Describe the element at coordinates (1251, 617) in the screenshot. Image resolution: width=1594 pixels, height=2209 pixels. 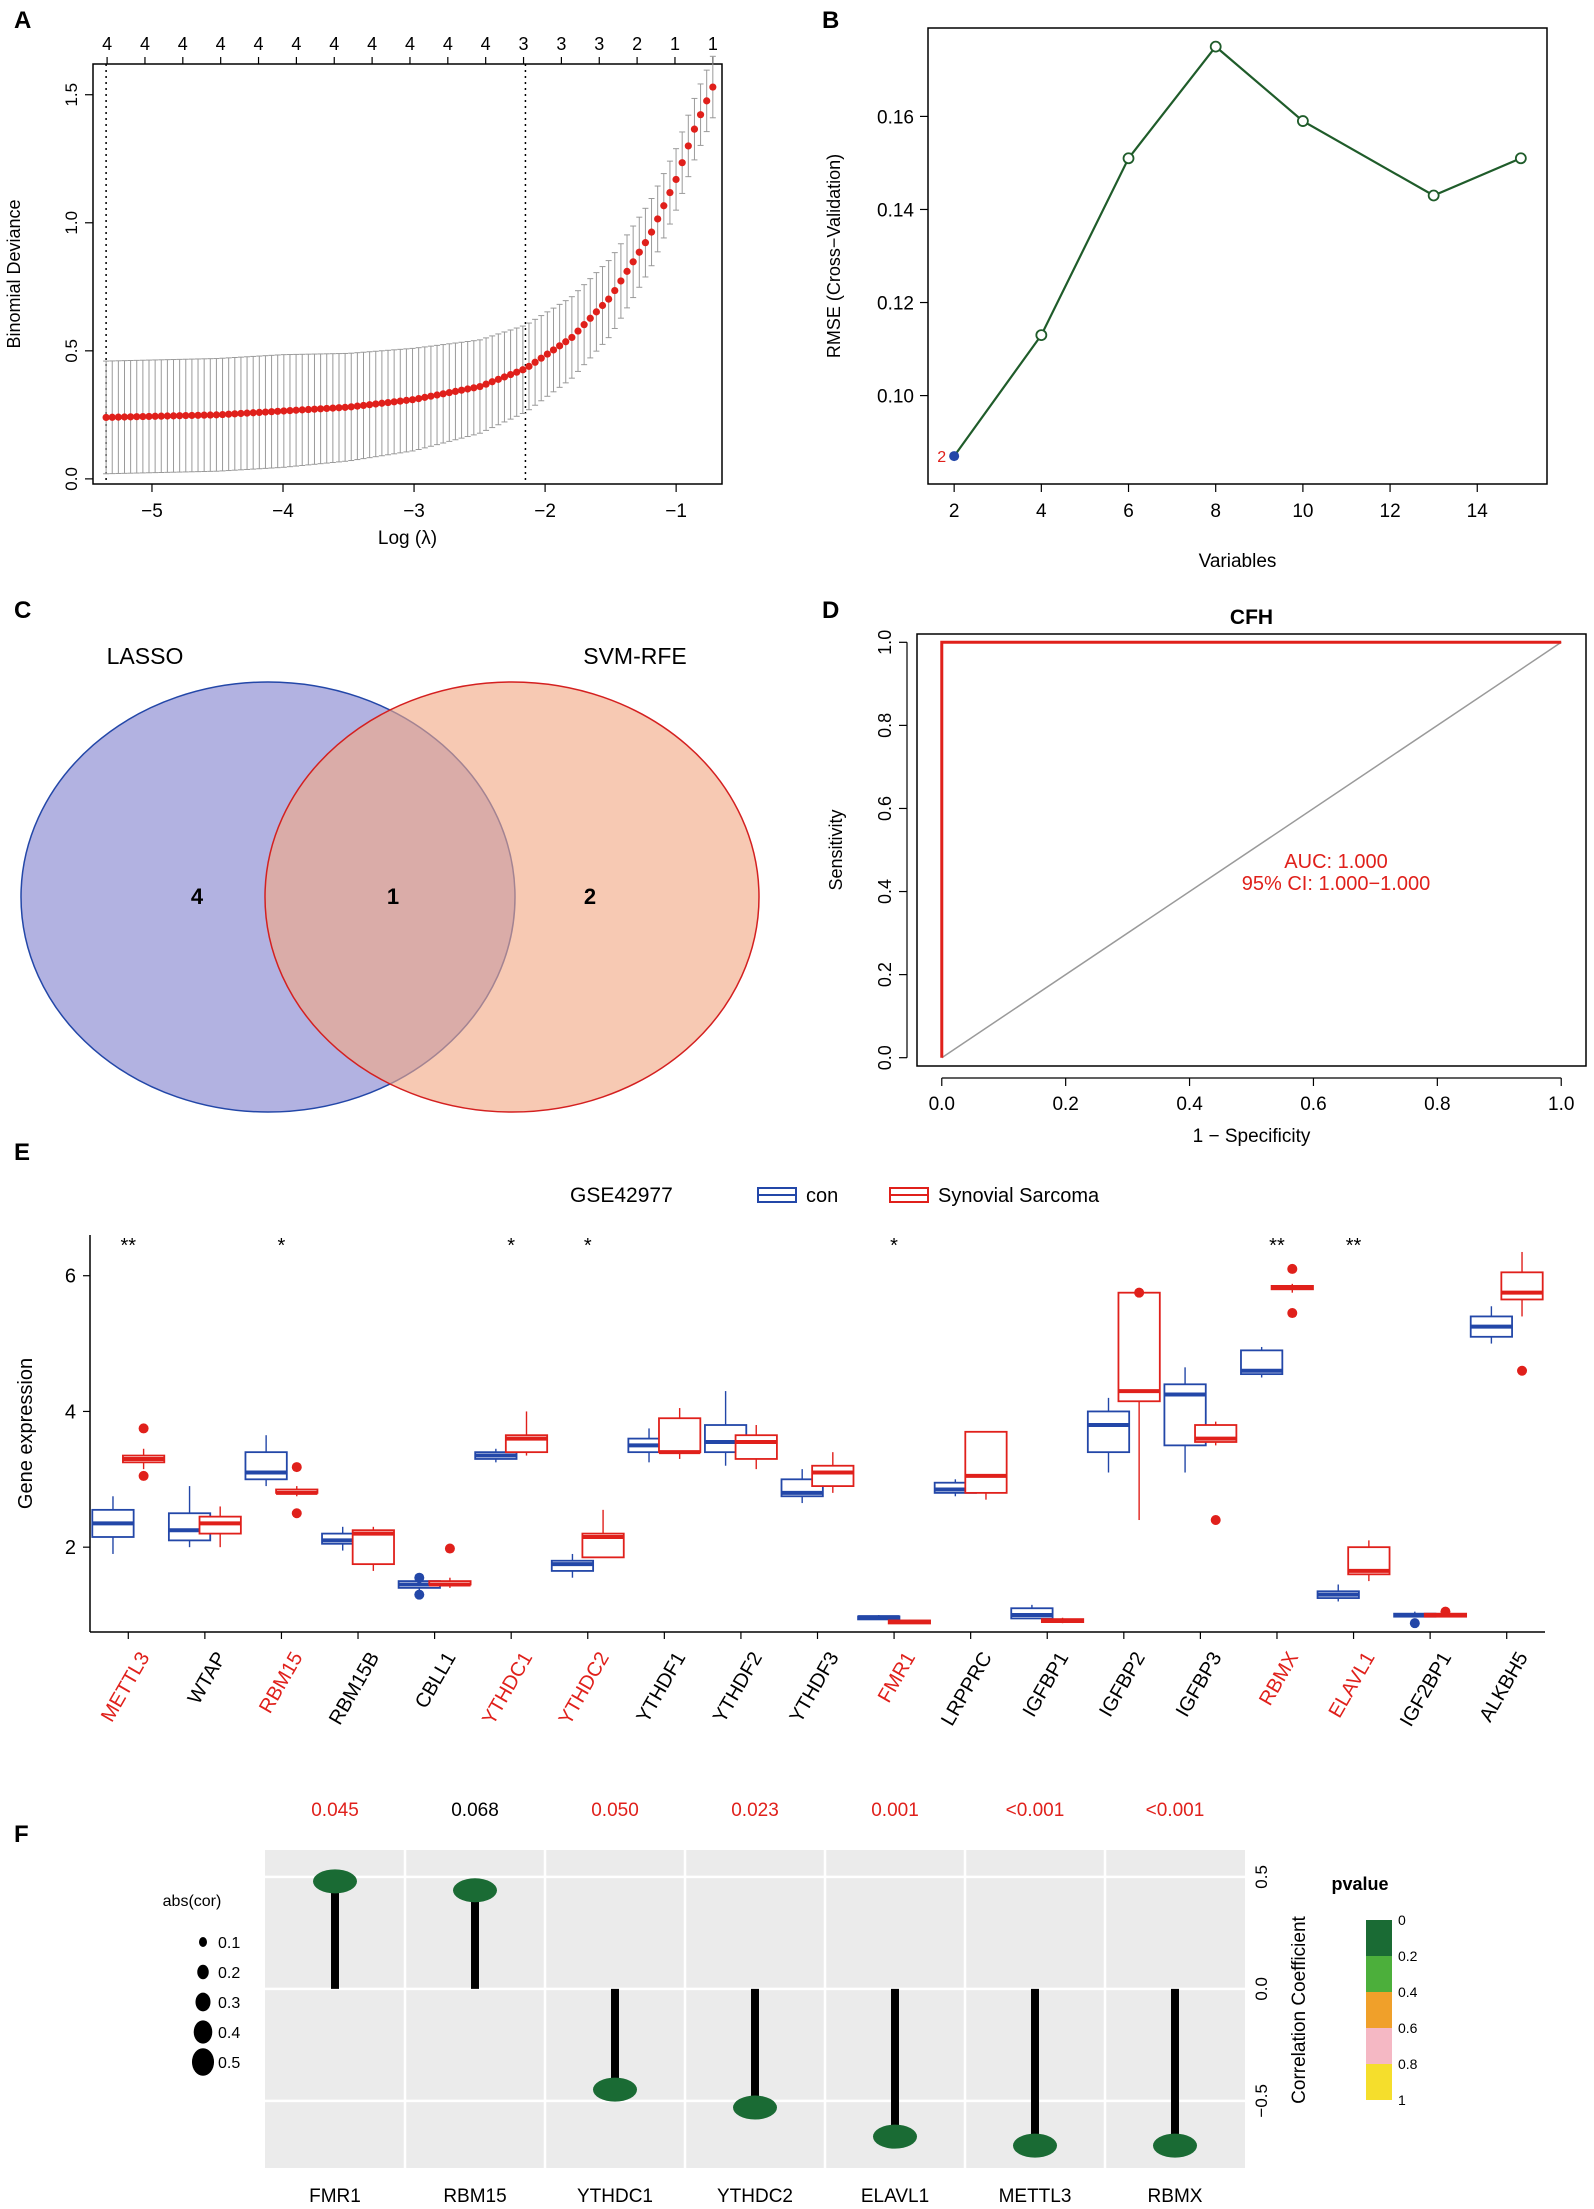
I see `panel-d-title: CFH` at that location.